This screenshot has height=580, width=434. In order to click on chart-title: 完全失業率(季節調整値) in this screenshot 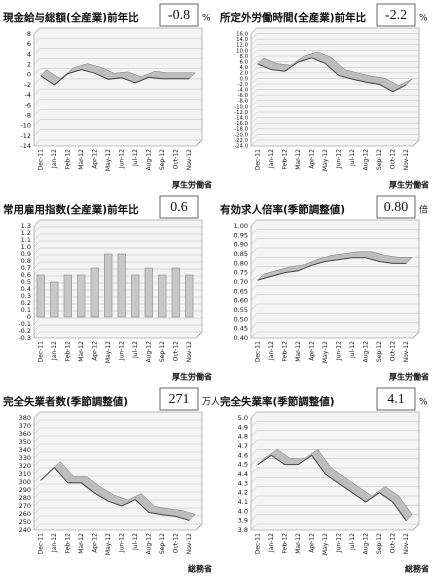, I will do `click(277, 401)`.